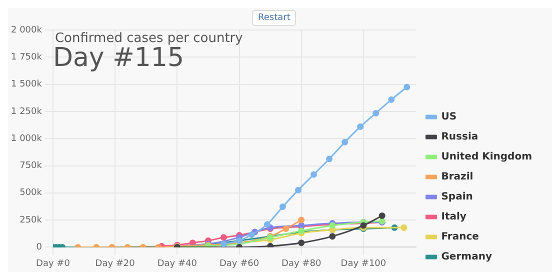  Describe the element at coordinates (457, 177) in the screenshot. I see `legend-label: Brazil` at that location.